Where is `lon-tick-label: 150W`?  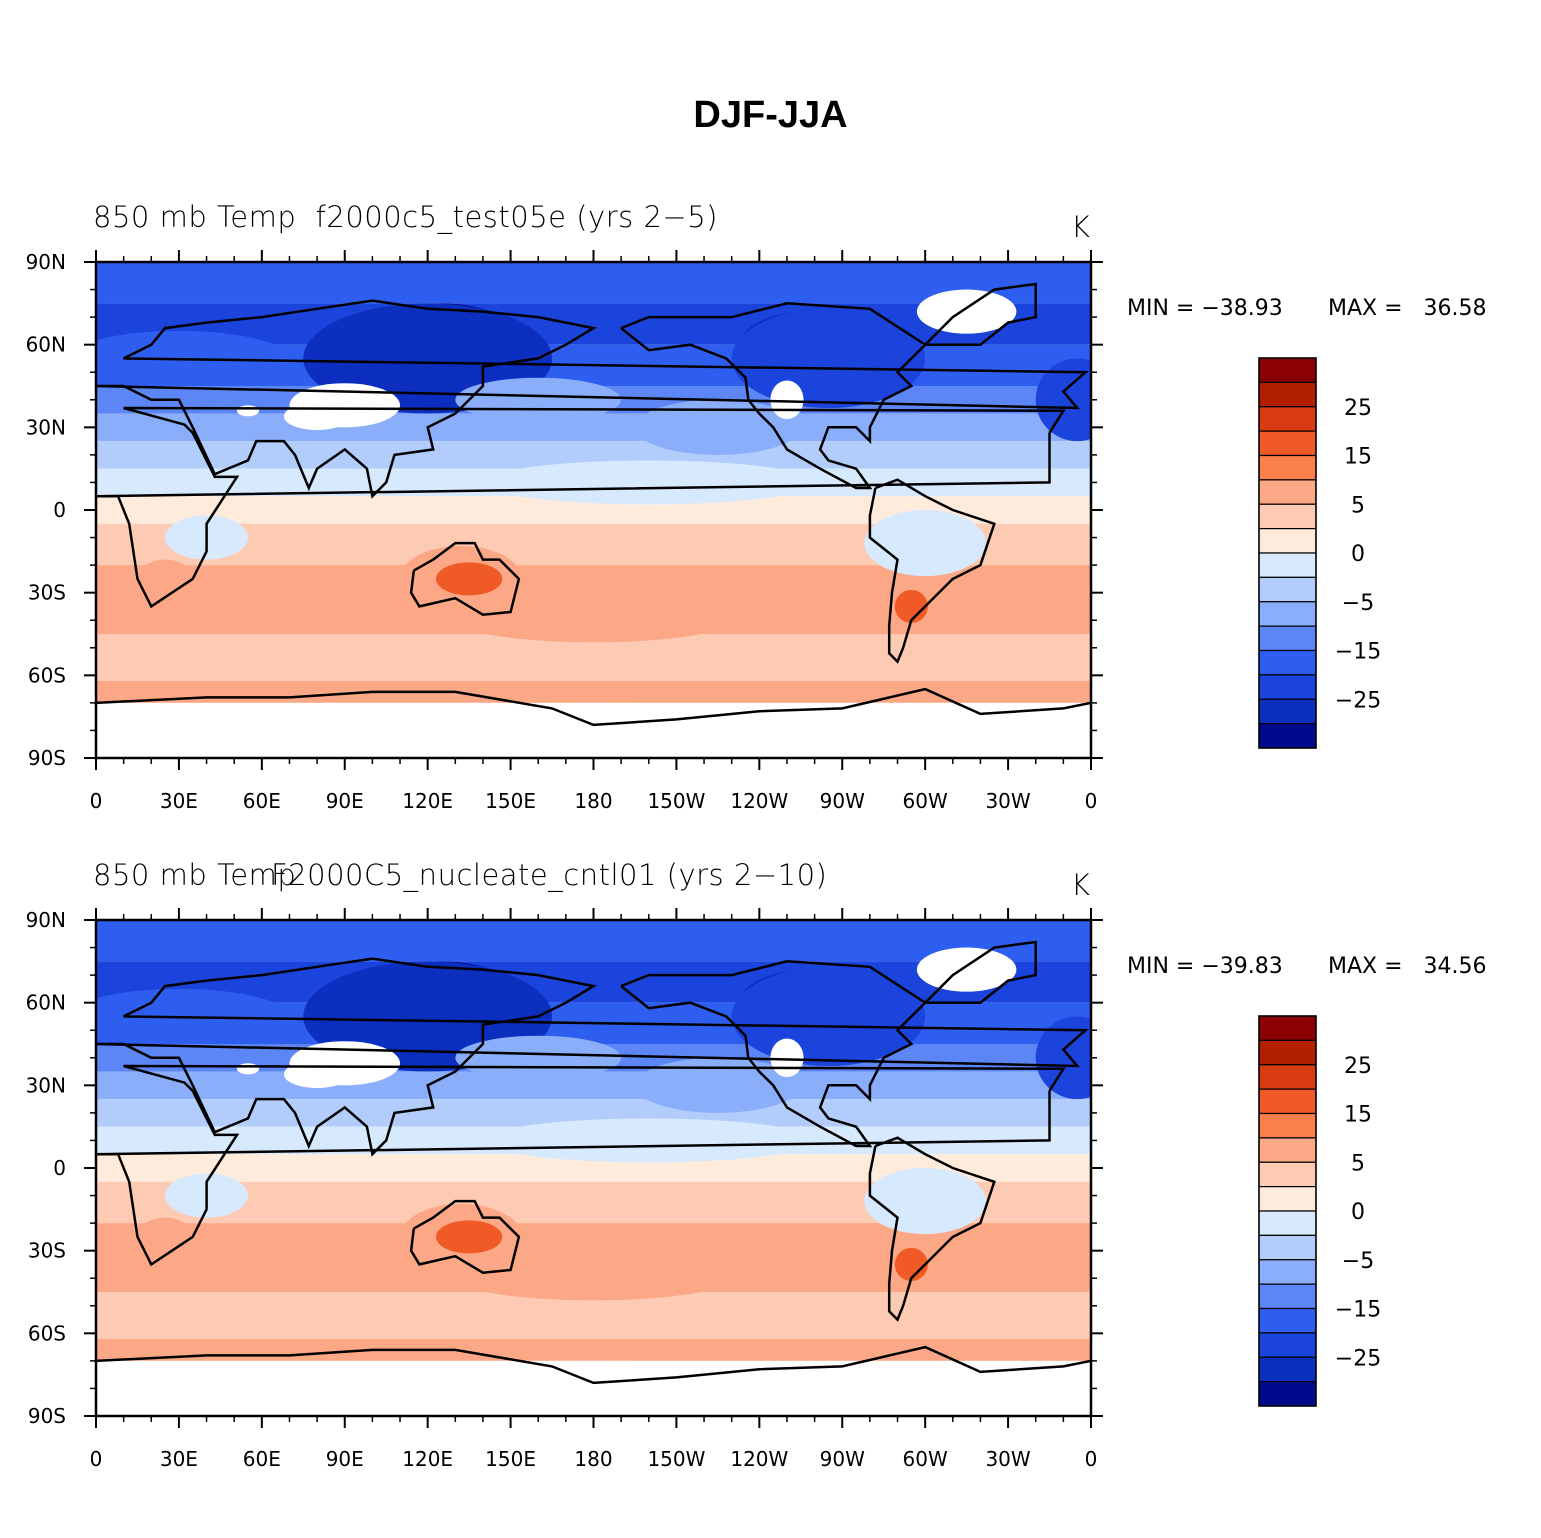 lon-tick-label: 150W is located at coordinates (676, 801).